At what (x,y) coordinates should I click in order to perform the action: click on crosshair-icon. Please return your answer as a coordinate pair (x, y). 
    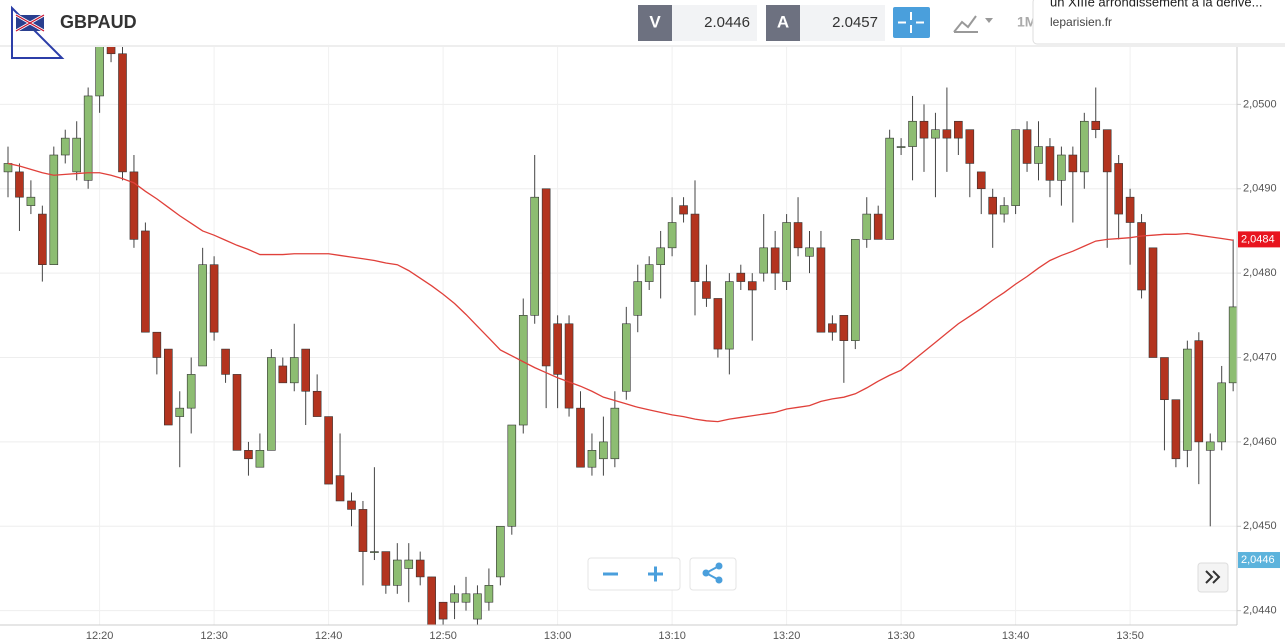
    Looking at the image, I should click on (911, 22).